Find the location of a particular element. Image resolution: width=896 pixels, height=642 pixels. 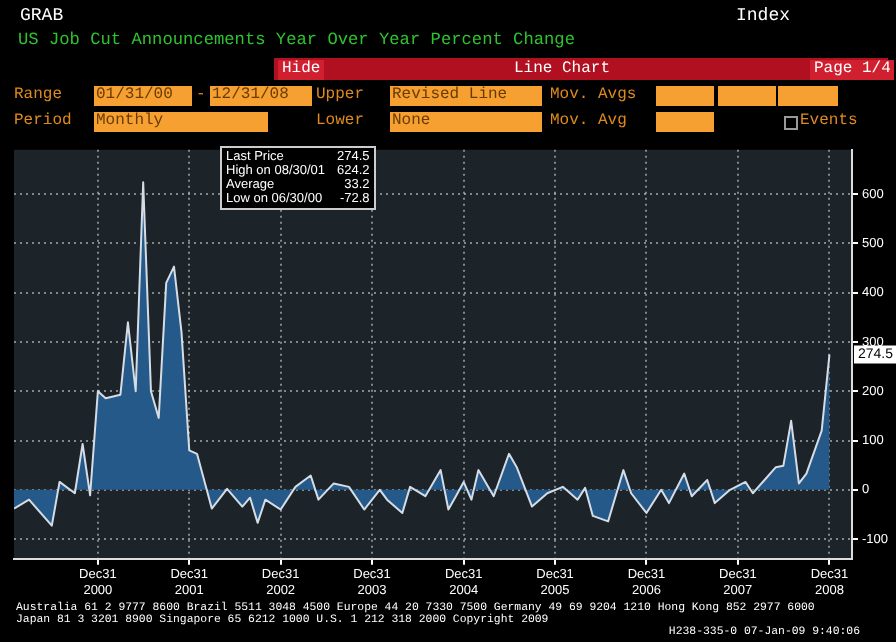

text: Events is located at coordinates (829, 122).